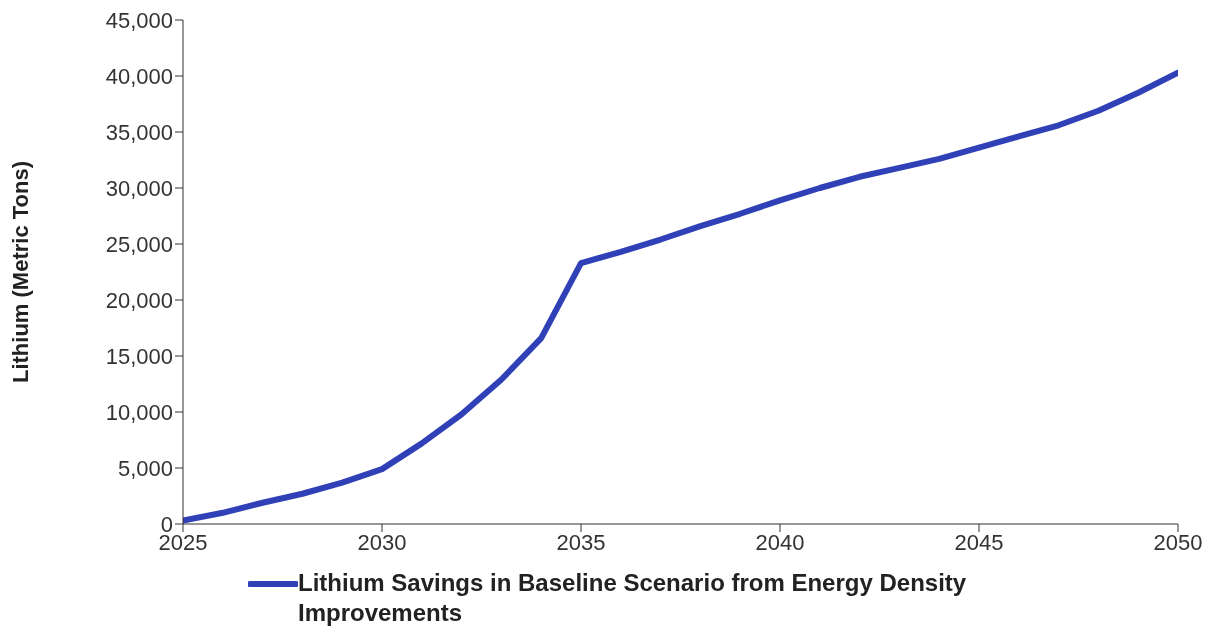 The width and height of the screenshot is (1219, 639). What do you see at coordinates (1178, 542) in the screenshot?
I see `x-tick-label: 2050` at bounding box center [1178, 542].